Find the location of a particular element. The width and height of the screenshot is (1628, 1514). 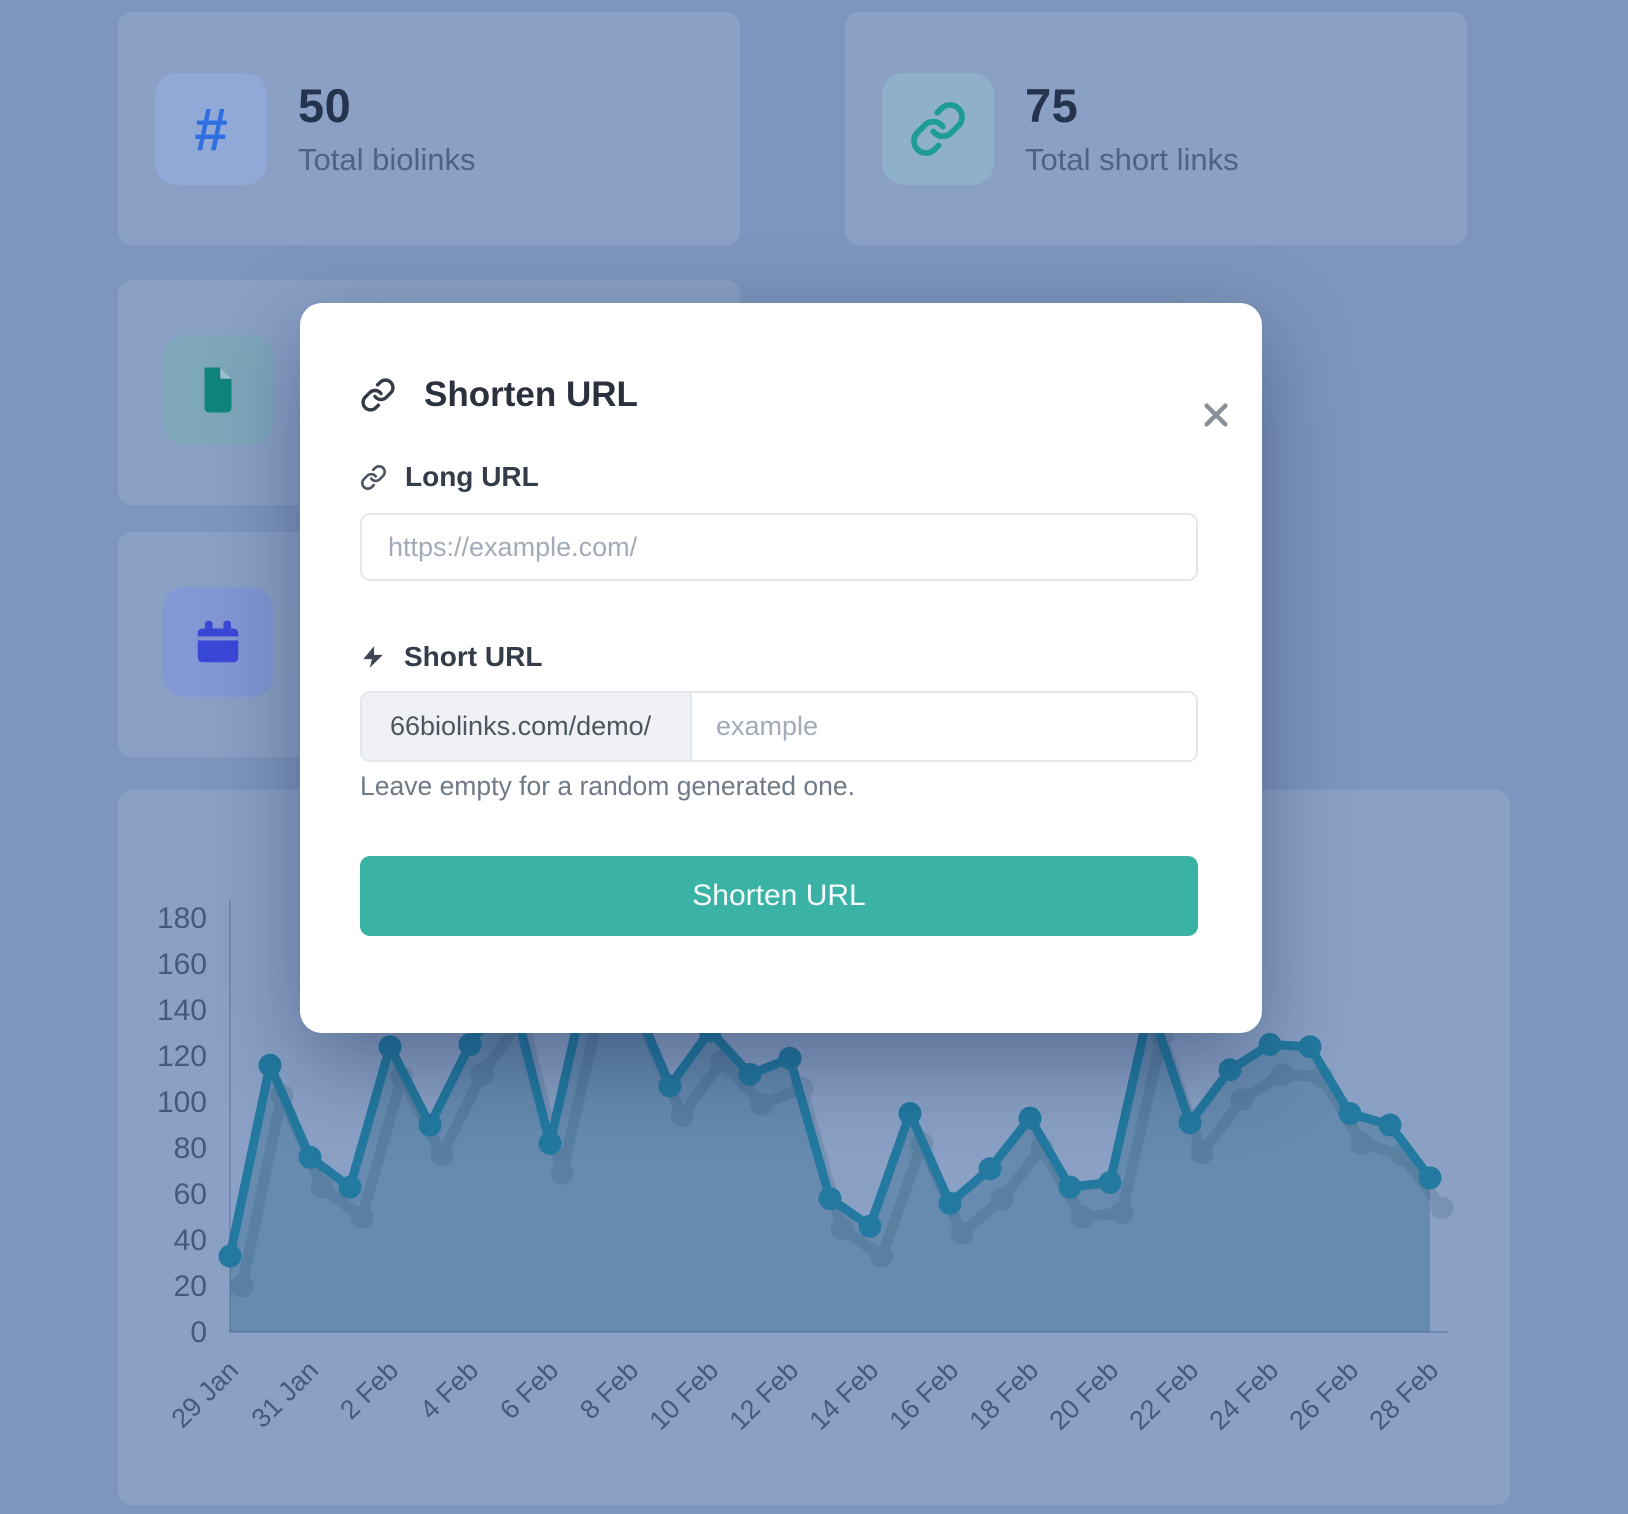

hash-icon: # is located at coordinates (211, 129).